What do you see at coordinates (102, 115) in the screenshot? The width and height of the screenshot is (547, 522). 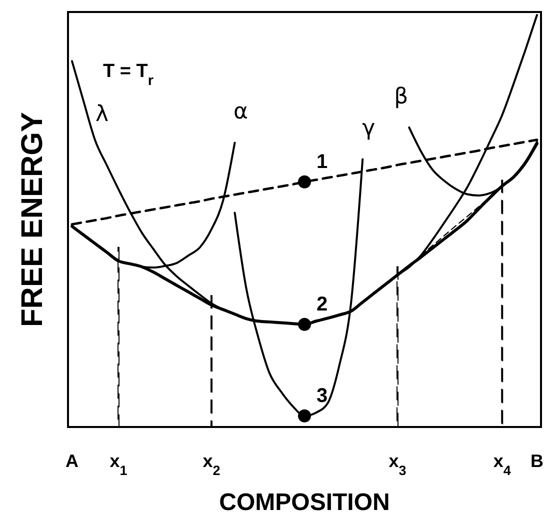 I see `series-label: λ` at bounding box center [102, 115].